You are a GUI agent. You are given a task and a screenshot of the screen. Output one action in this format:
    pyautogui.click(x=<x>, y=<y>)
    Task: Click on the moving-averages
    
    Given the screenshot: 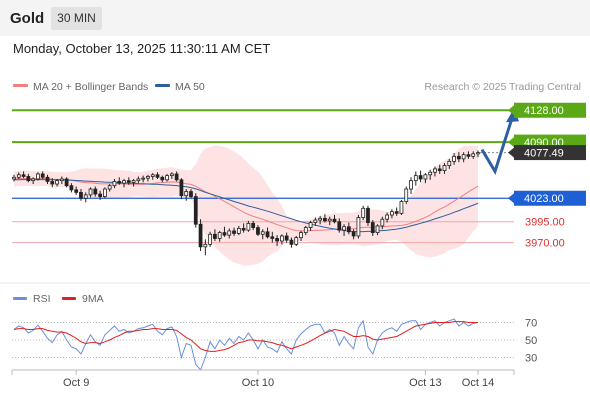 What is the action you would take?
    pyautogui.click(x=246, y=205)
    